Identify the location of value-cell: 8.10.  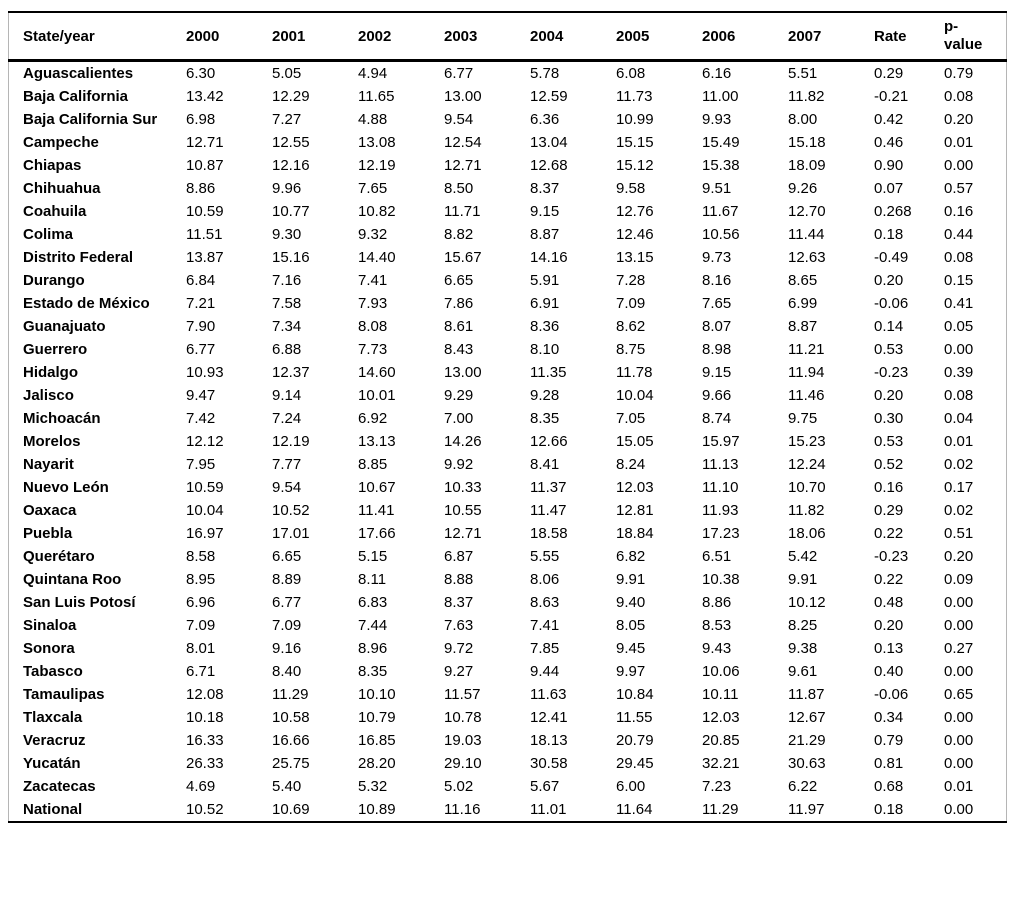
(545, 349).